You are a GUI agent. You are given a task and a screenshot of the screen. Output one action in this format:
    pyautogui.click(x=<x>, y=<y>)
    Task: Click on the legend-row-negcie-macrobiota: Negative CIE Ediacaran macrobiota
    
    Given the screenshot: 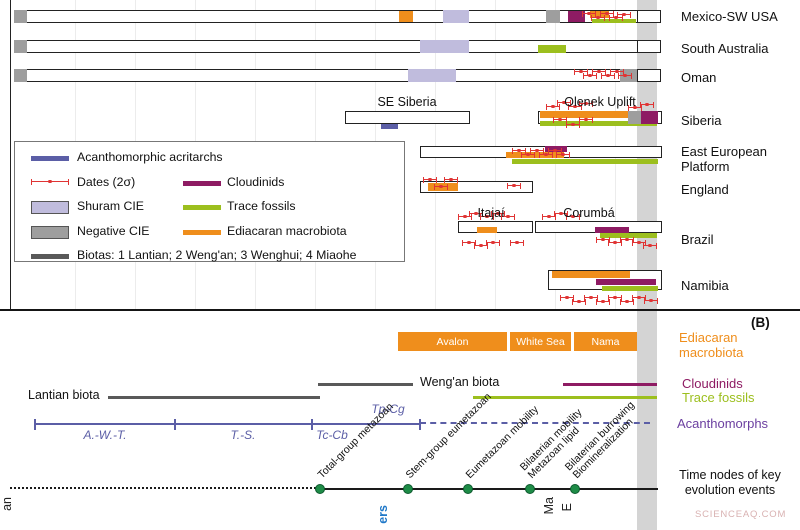 What is the action you would take?
    pyautogui.click(x=209, y=232)
    